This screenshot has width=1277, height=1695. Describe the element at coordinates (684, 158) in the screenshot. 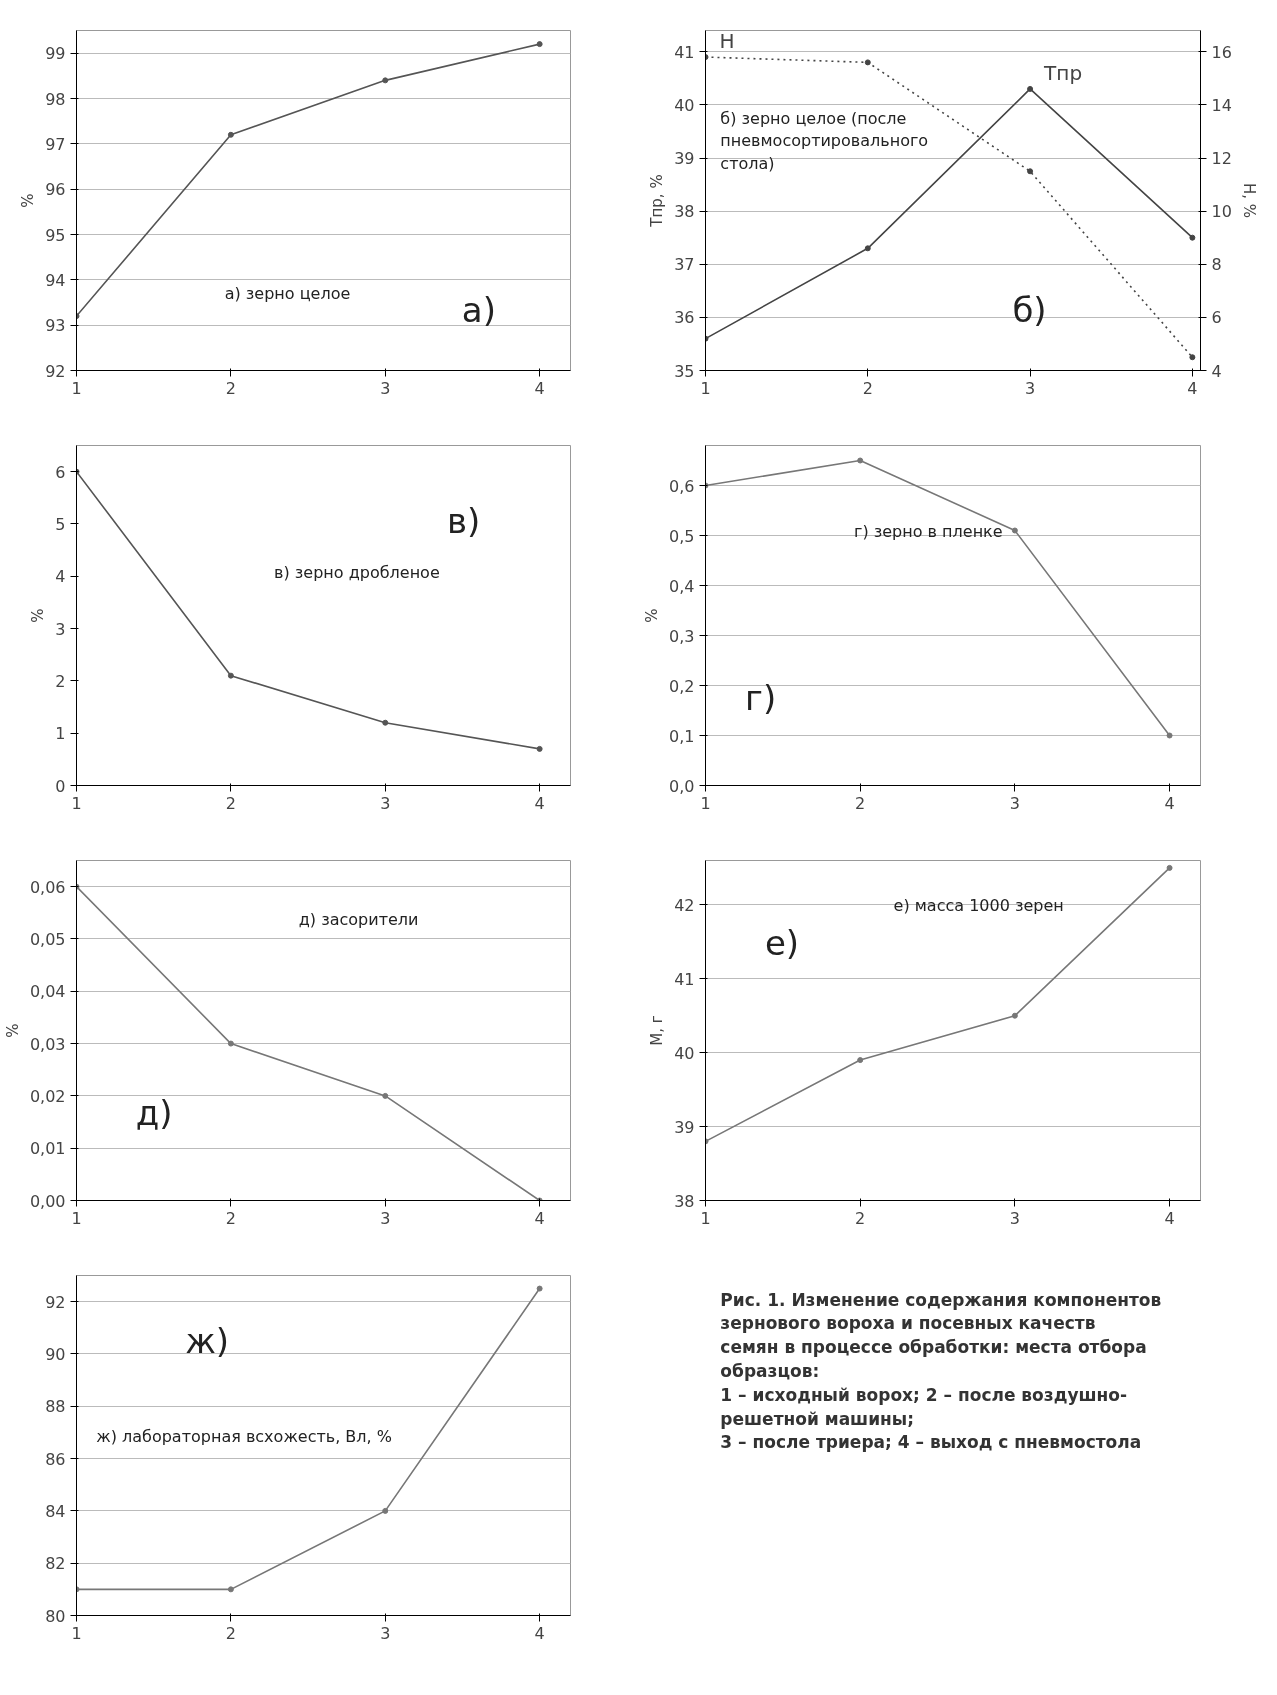

I see `y-tick-label: 39` at that location.